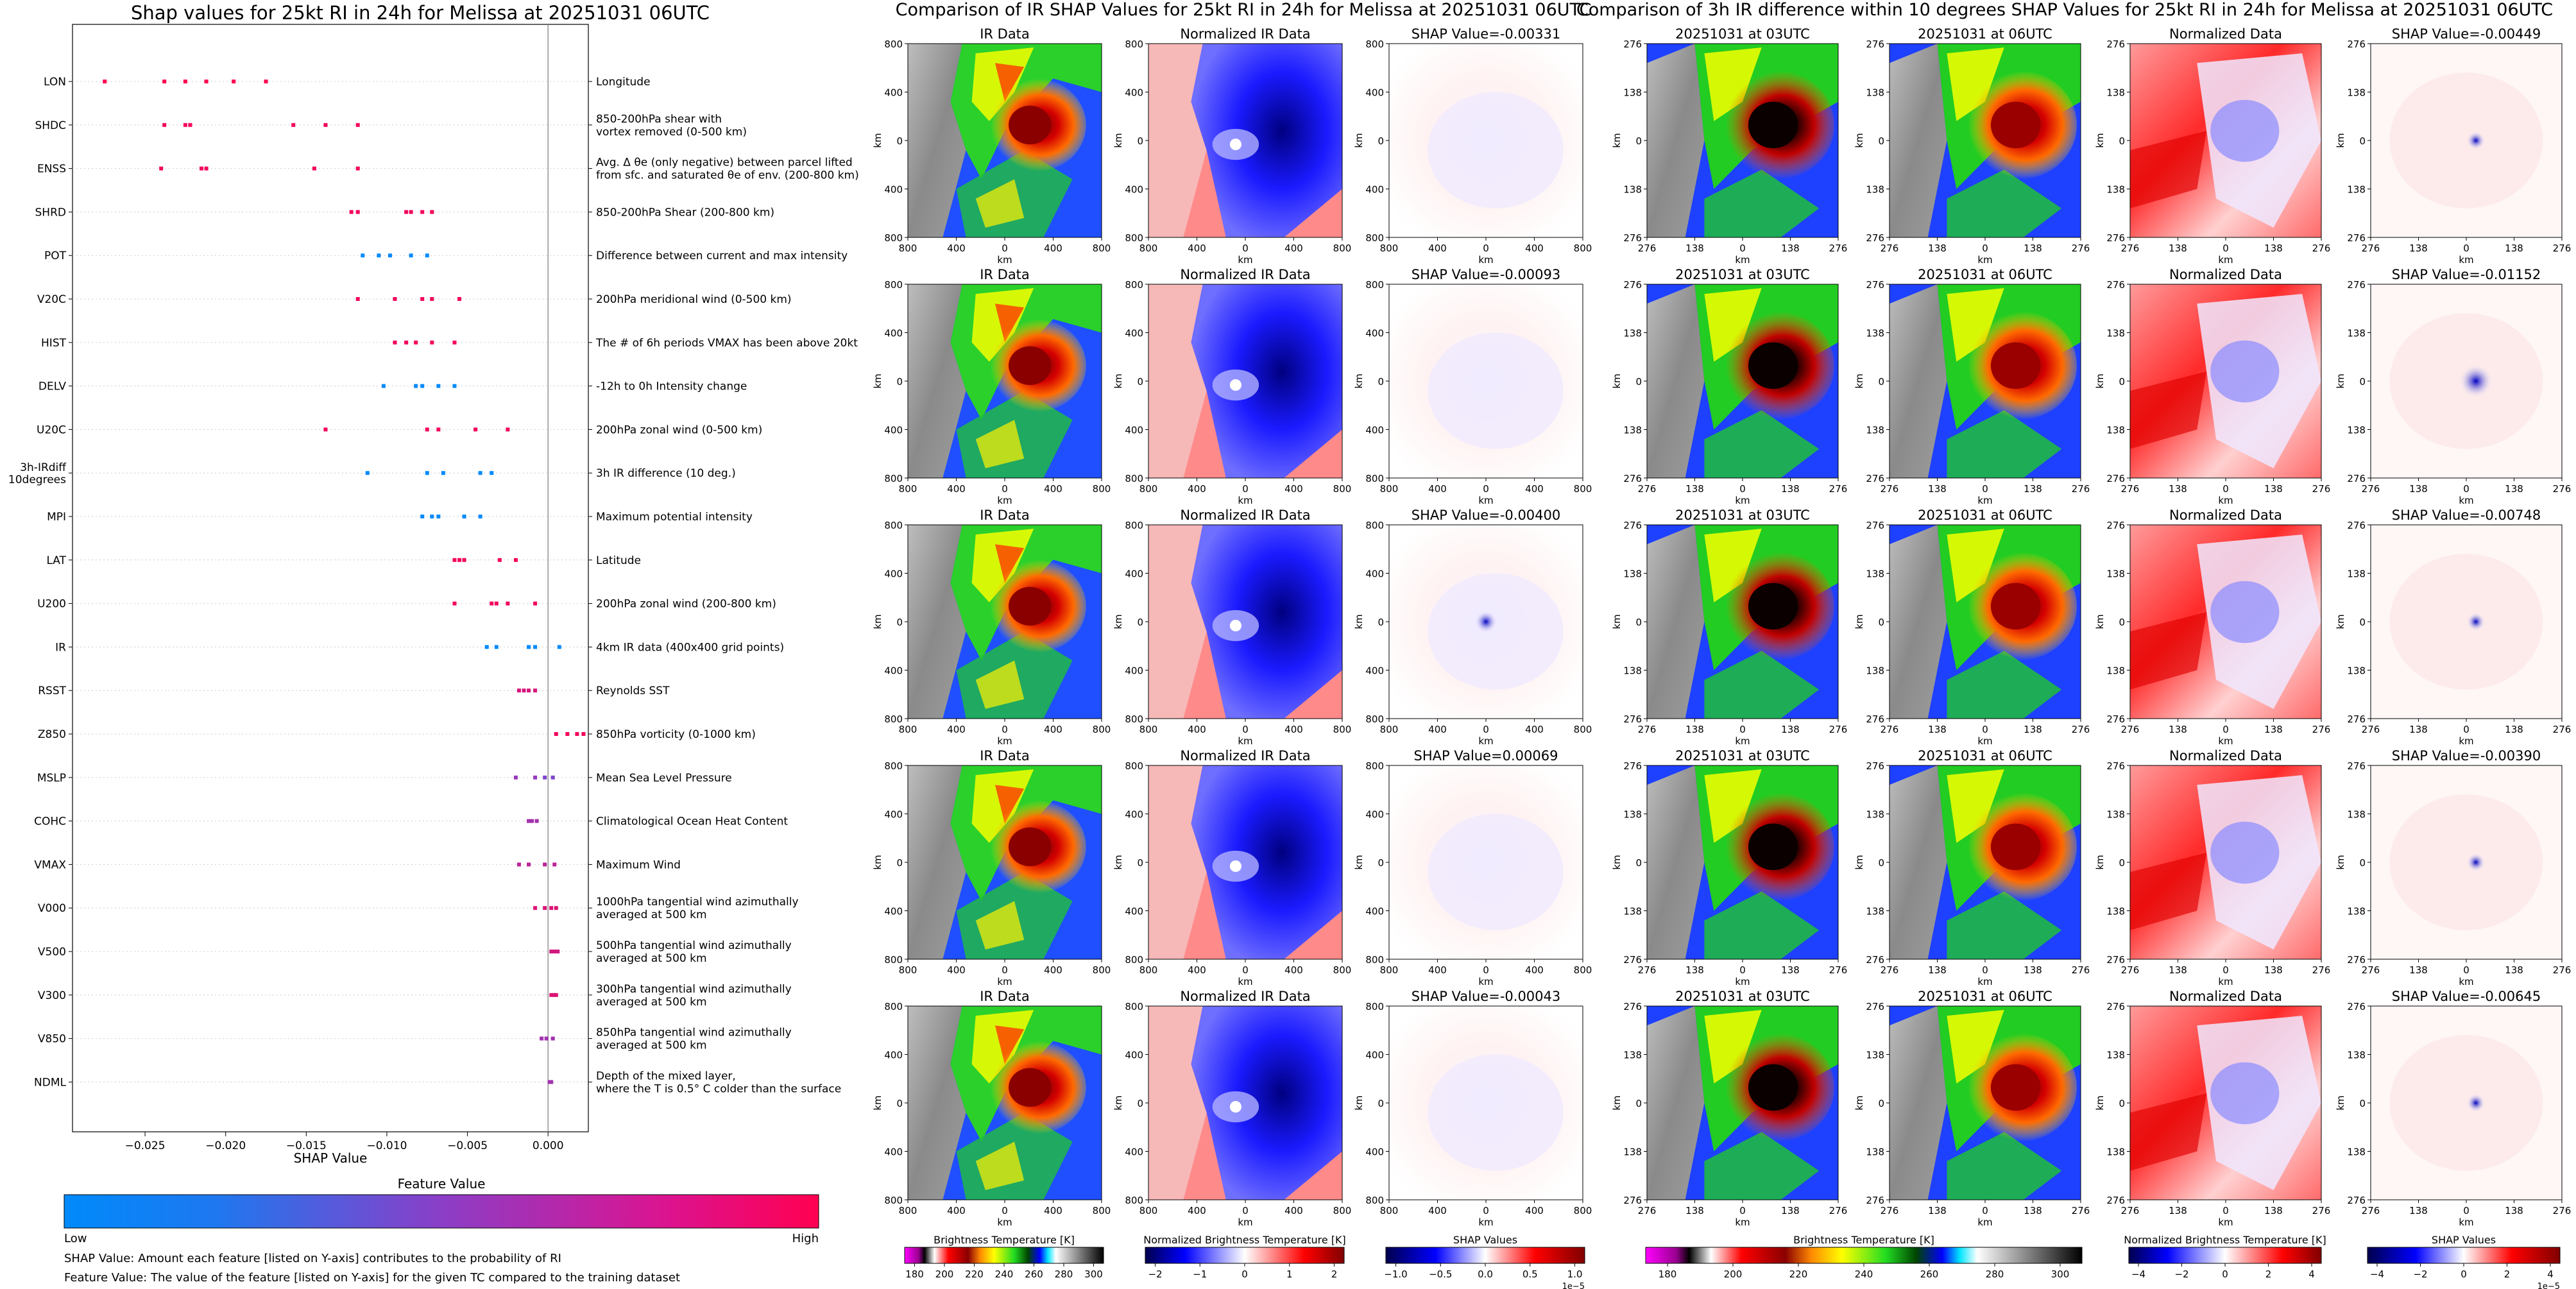 Image resolution: width=2576 pixels, height=1289 pixels. I want to click on shap-map-blob, so click(1496, 150).